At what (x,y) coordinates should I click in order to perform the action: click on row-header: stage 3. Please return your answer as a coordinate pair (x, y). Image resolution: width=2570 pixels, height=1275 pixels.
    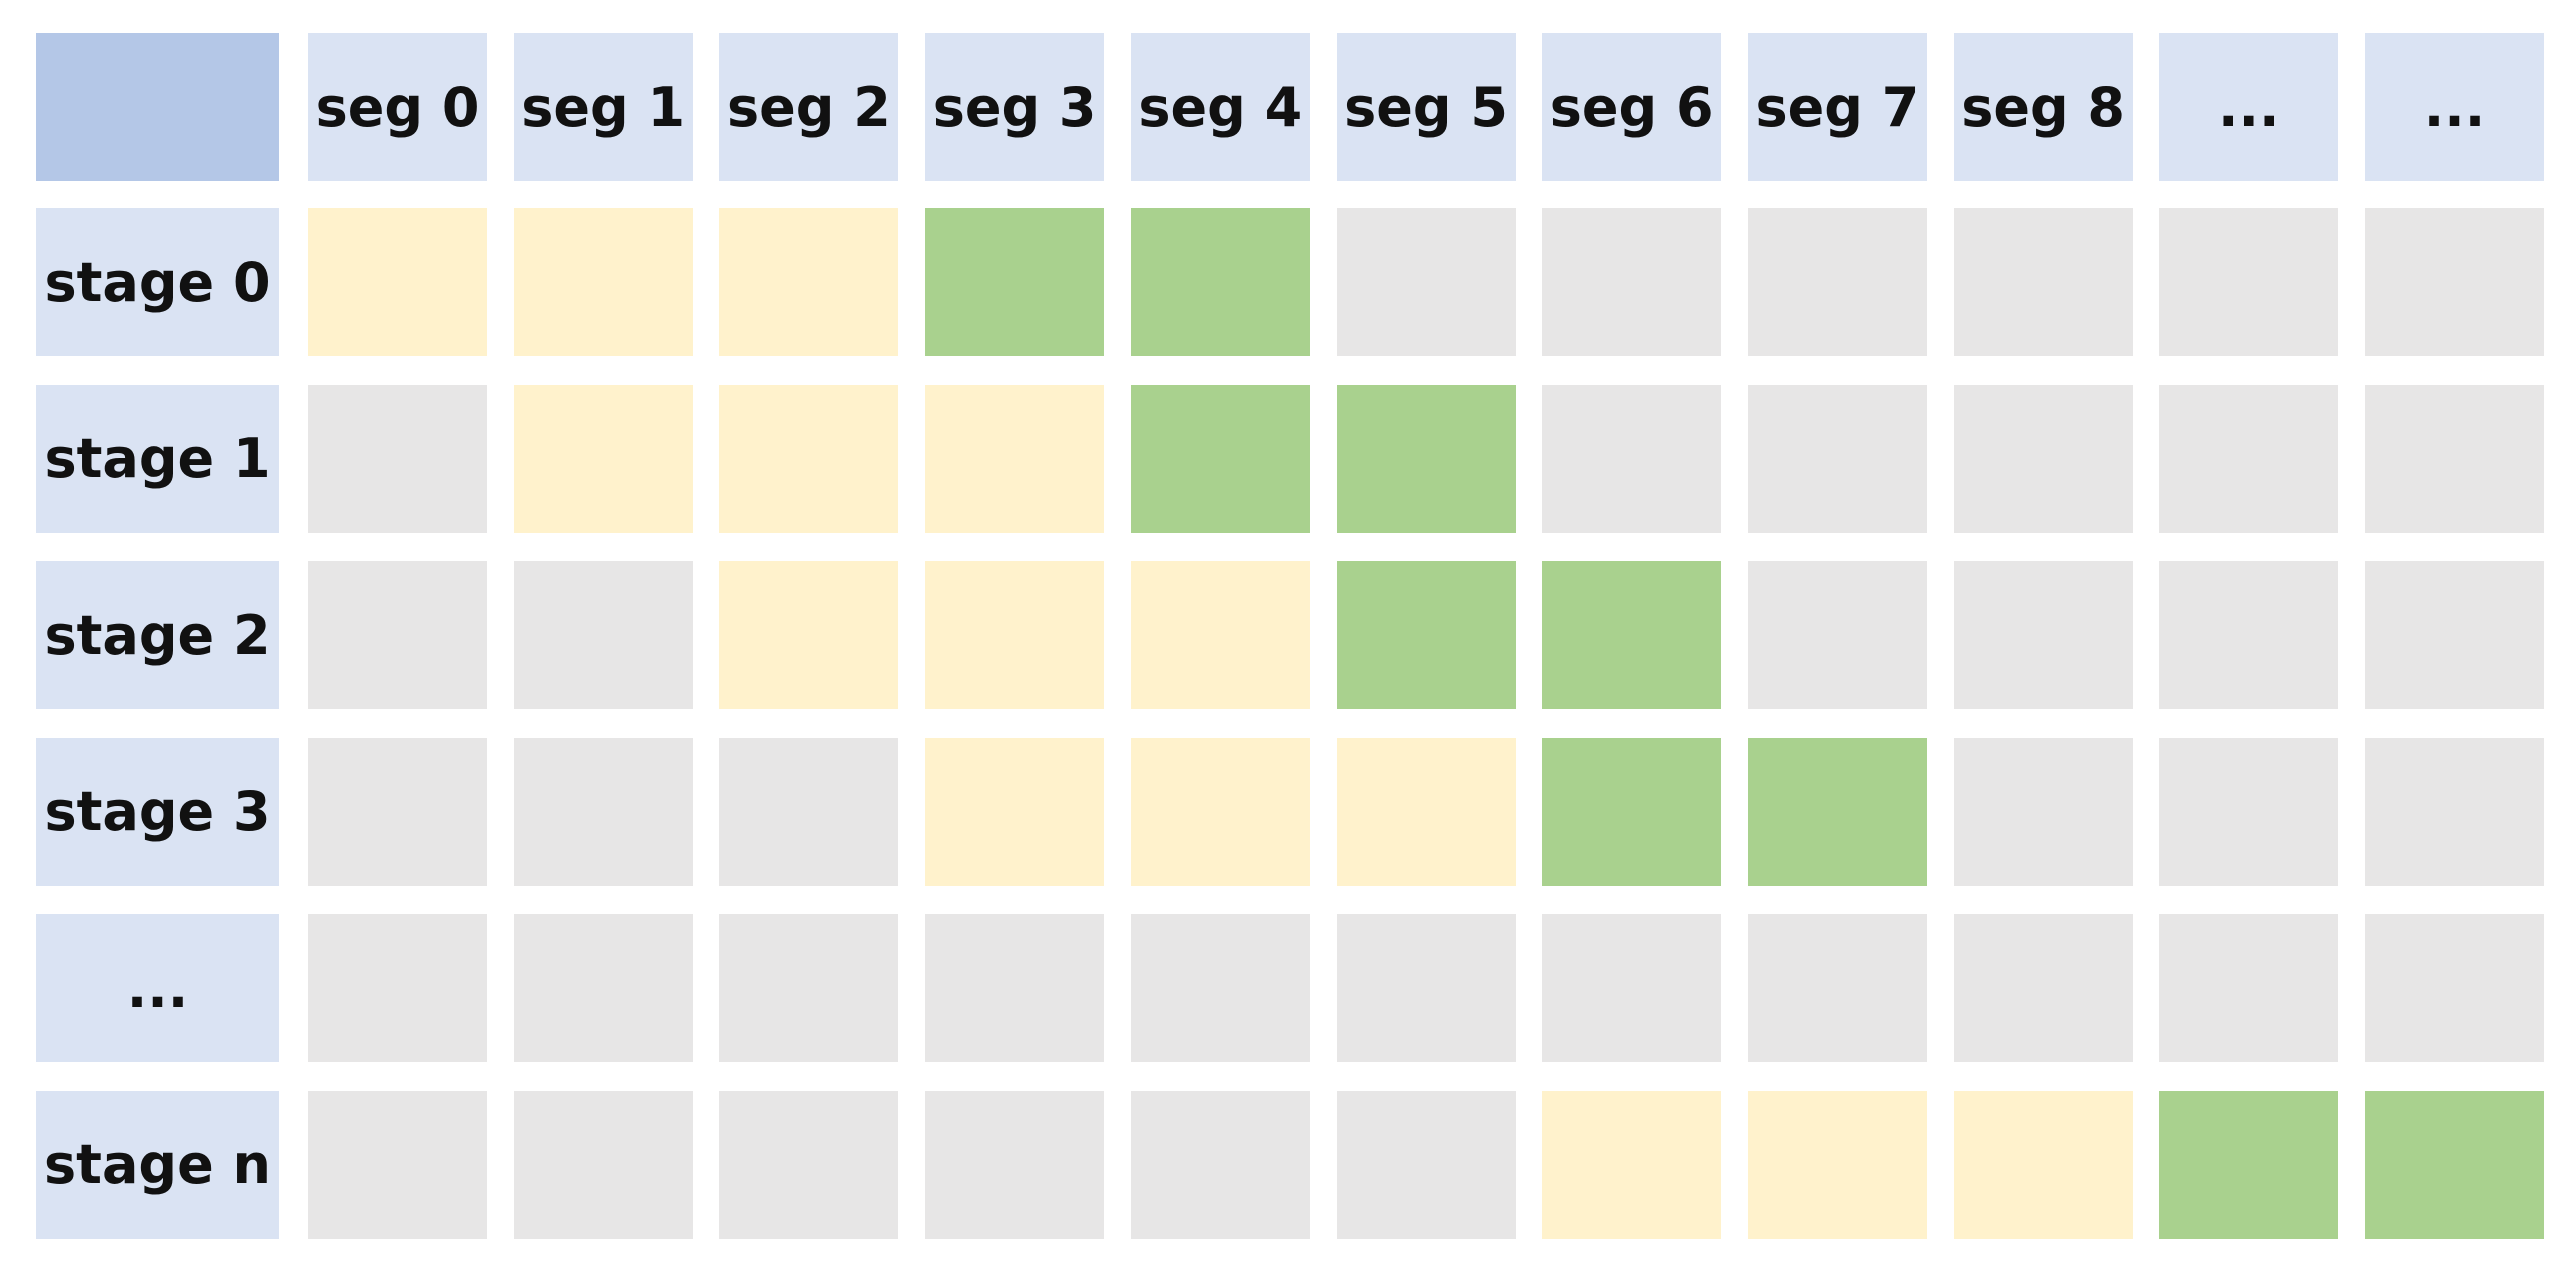
    Looking at the image, I should click on (157, 811).